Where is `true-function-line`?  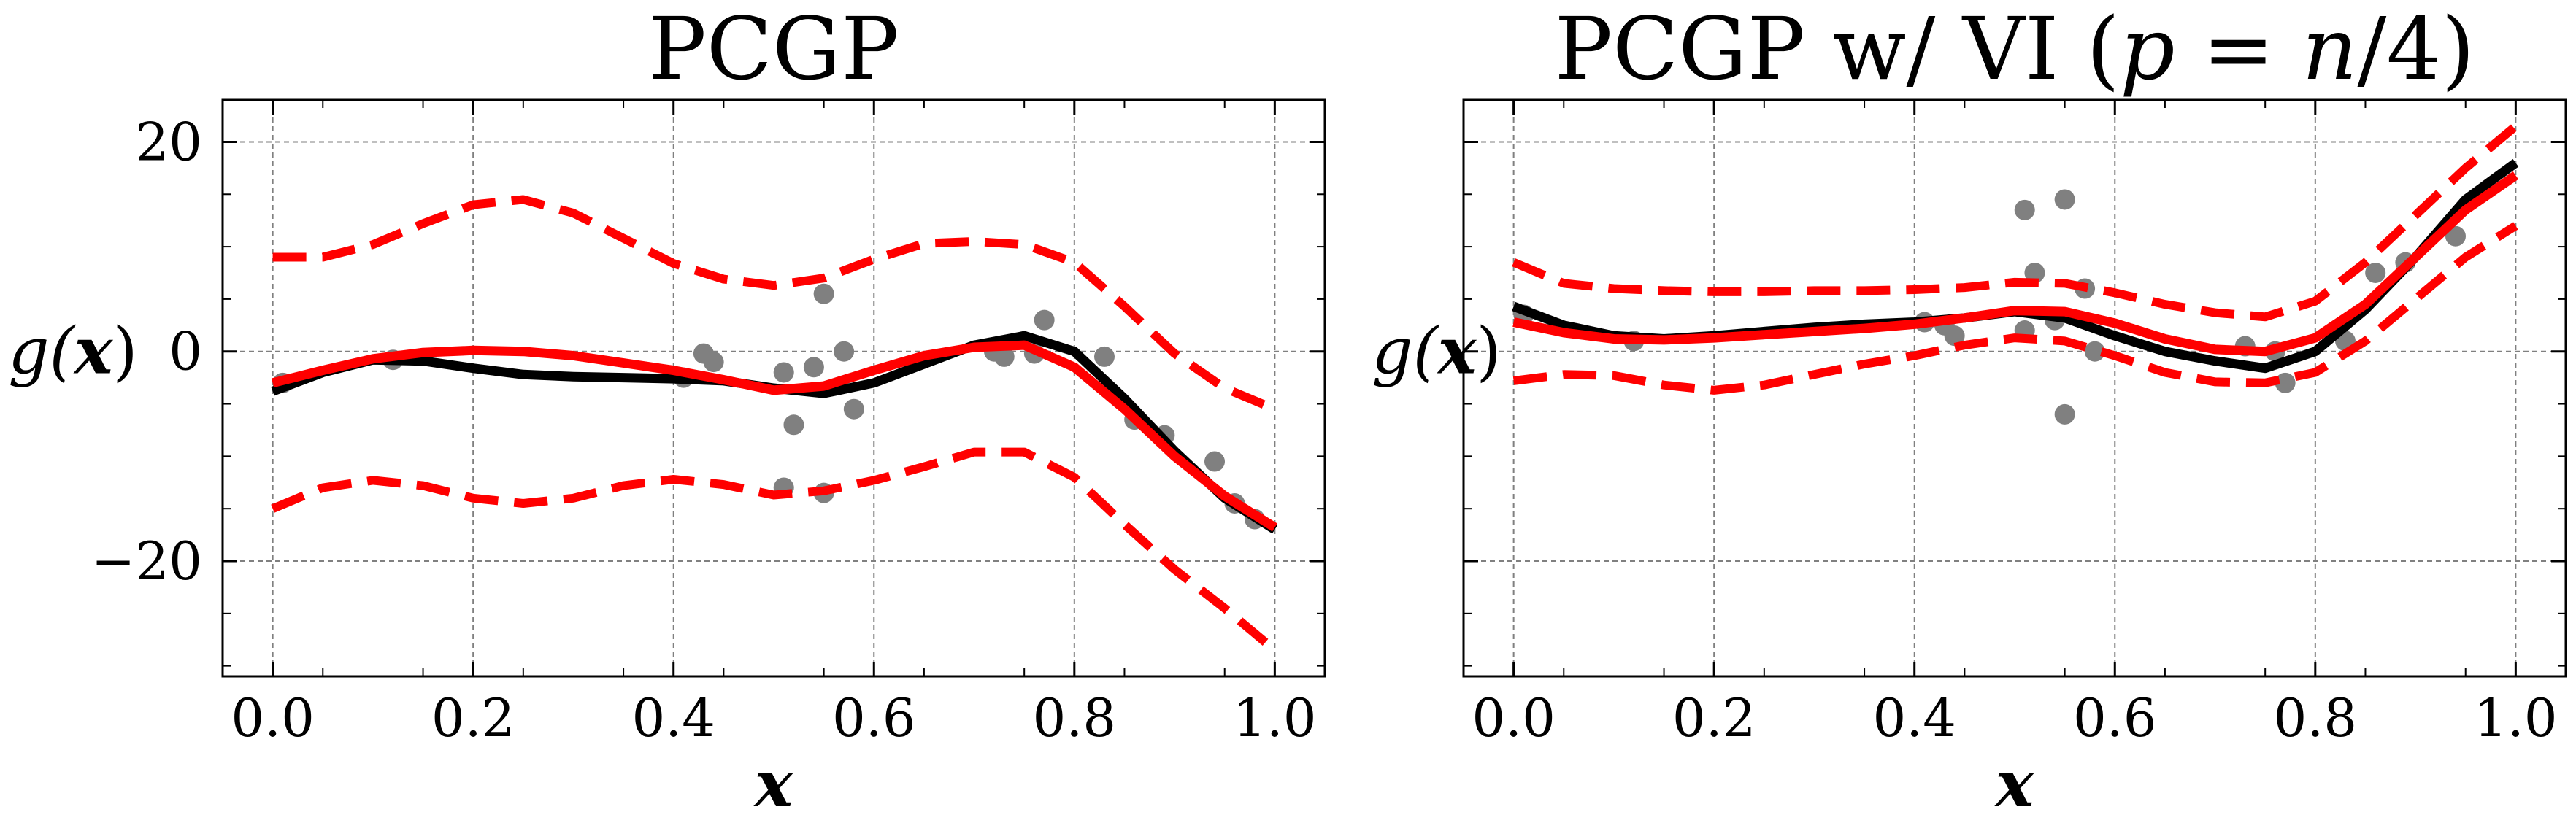
true-function-line is located at coordinates (774, 432).